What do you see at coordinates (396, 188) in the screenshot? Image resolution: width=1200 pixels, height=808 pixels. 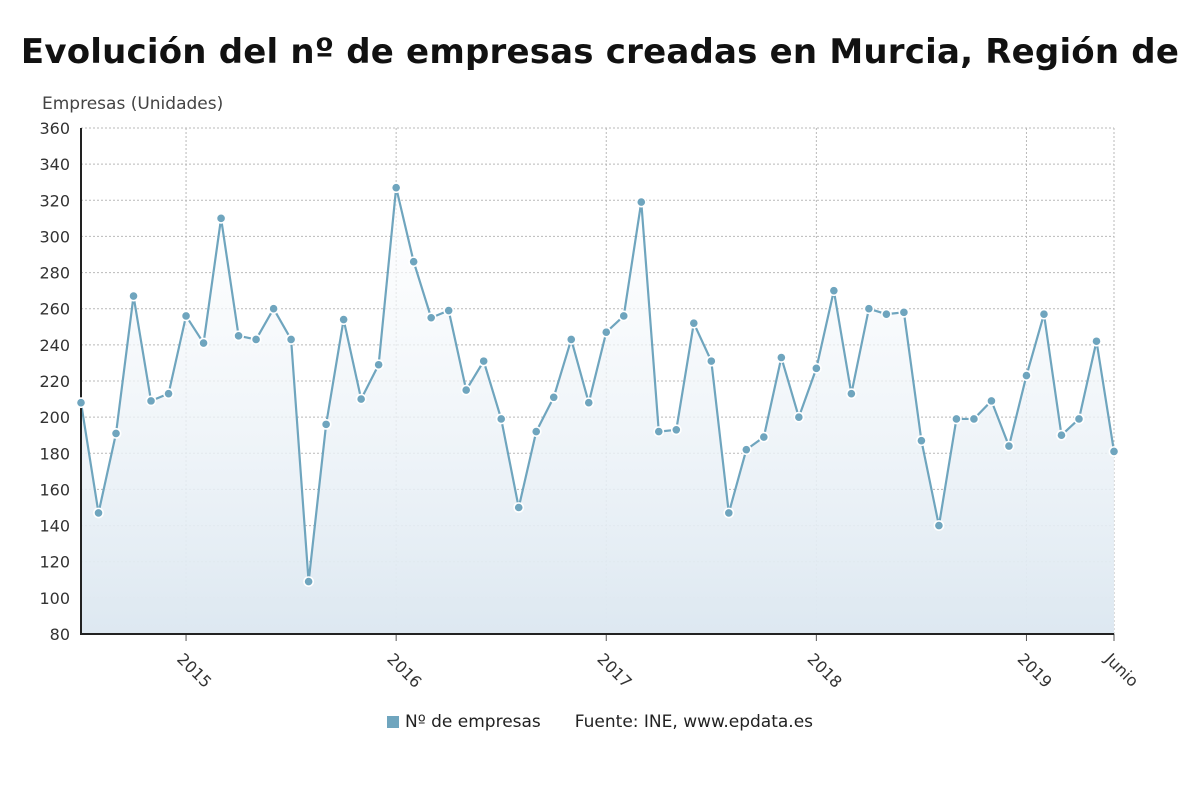 I see `data-point: 2016-01: 327` at bounding box center [396, 188].